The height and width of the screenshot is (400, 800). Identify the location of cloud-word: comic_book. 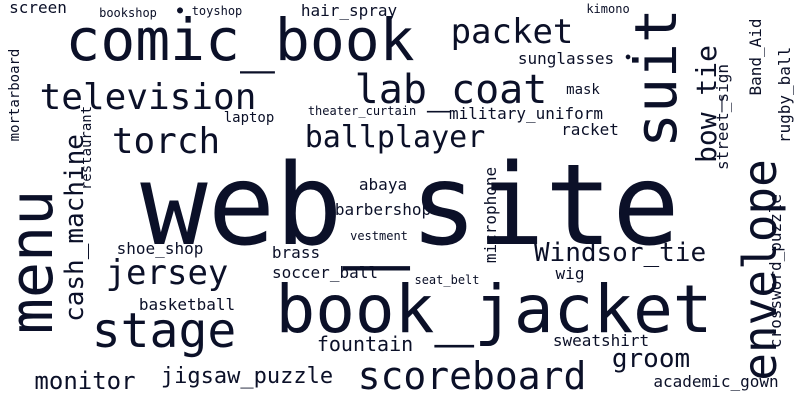
(240, 40).